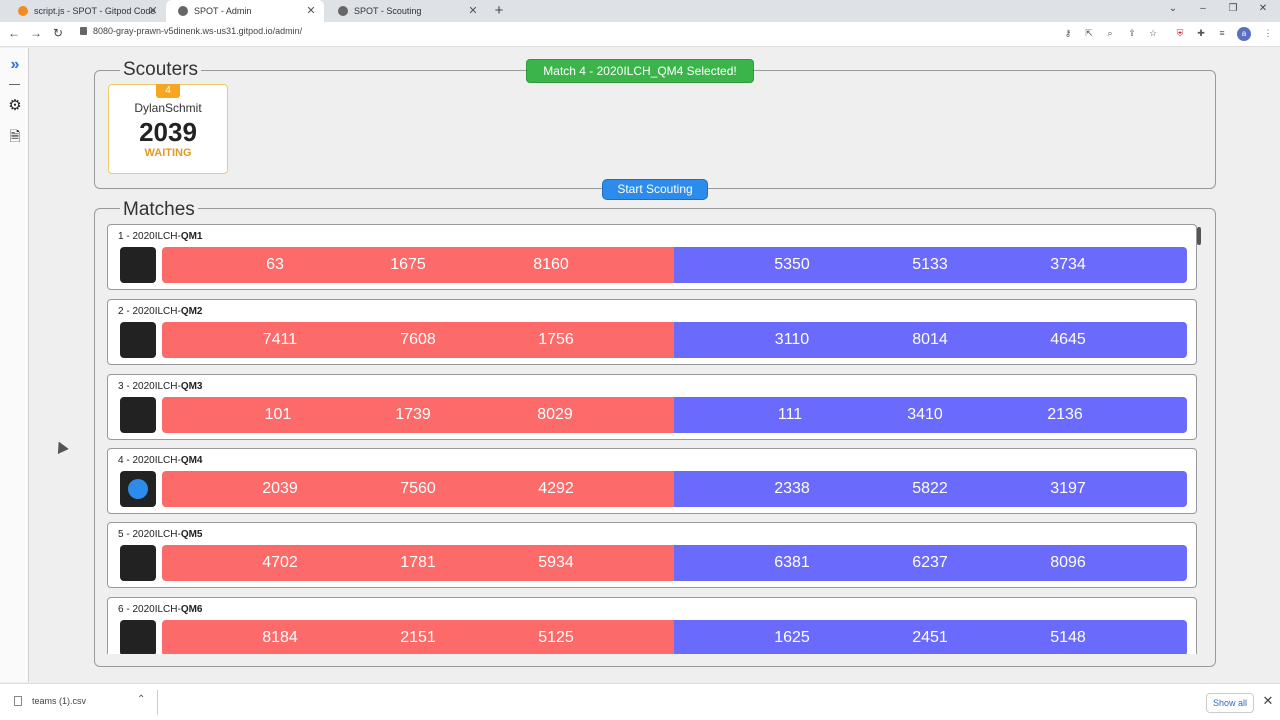 The image size is (1280, 720). I want to click on blue-alliance: 6381 6237 8096, so click(930, 563).